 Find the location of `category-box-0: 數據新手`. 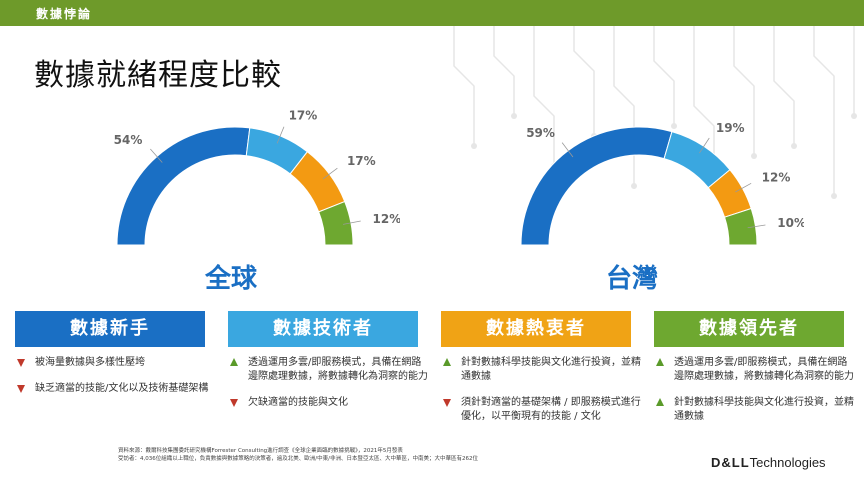

category-box-0: 數據新手 is located at coordinates (110, 329).